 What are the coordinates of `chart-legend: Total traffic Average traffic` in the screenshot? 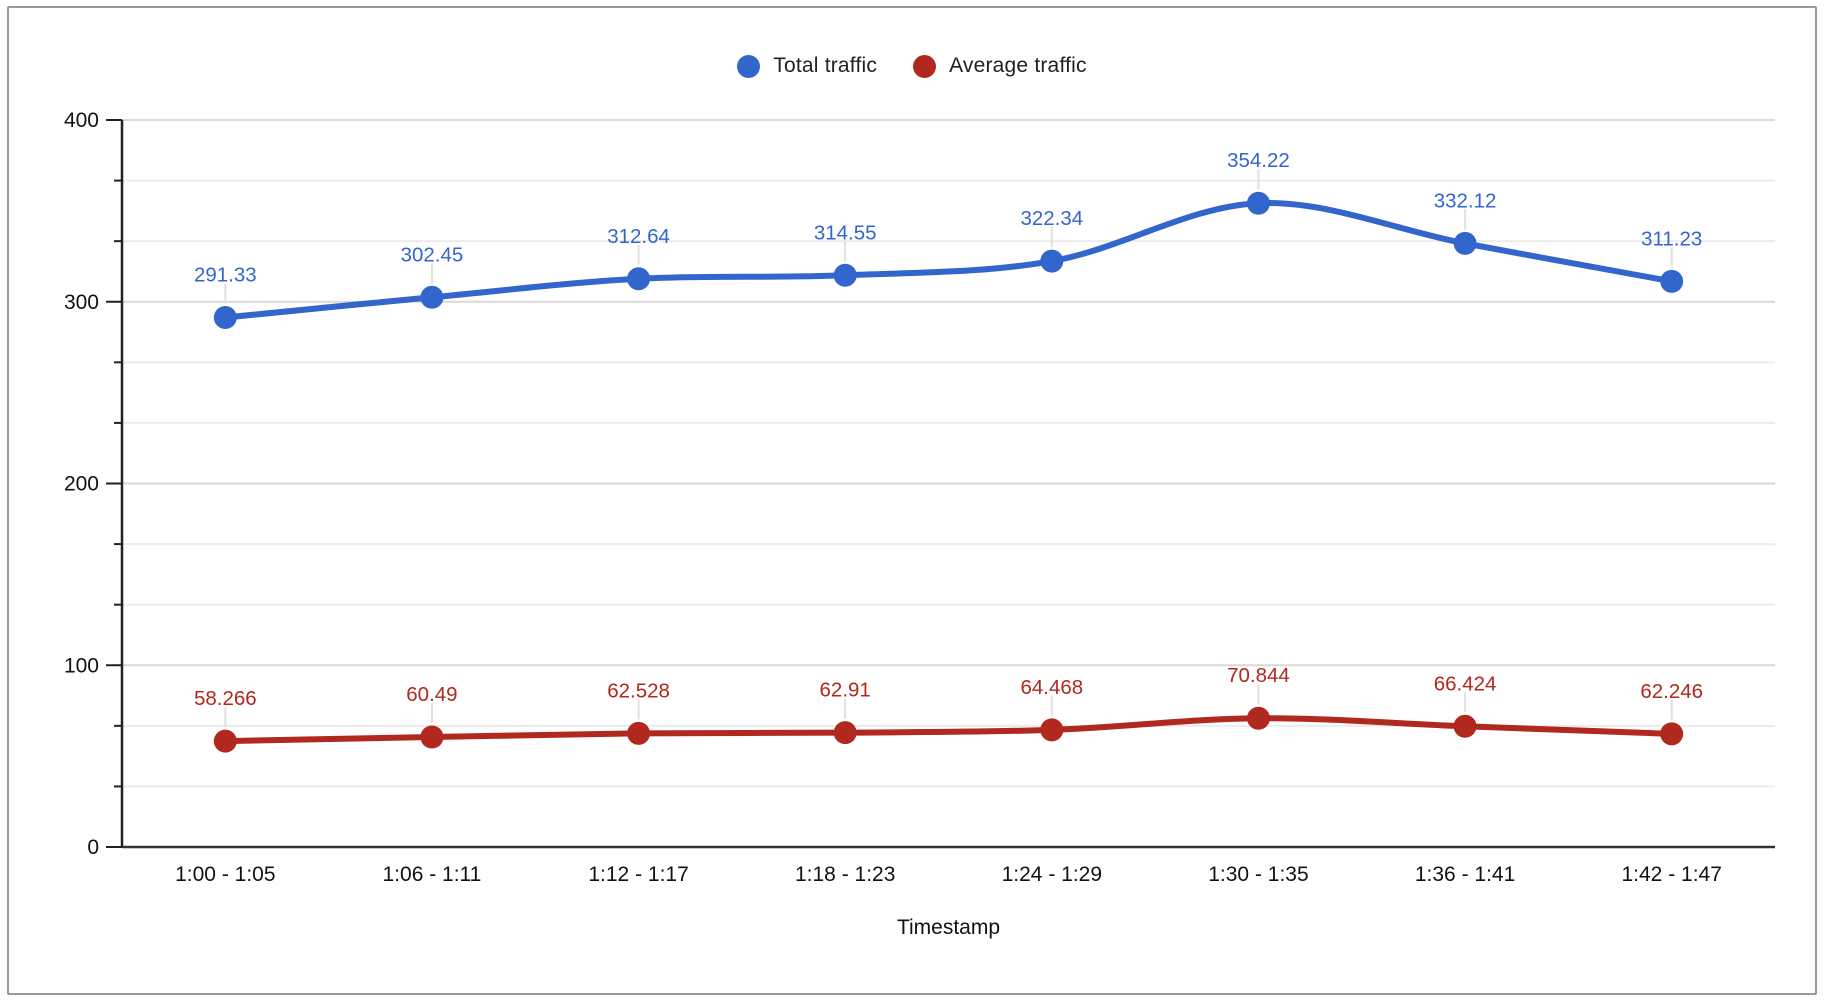 It's located at (912, 66).